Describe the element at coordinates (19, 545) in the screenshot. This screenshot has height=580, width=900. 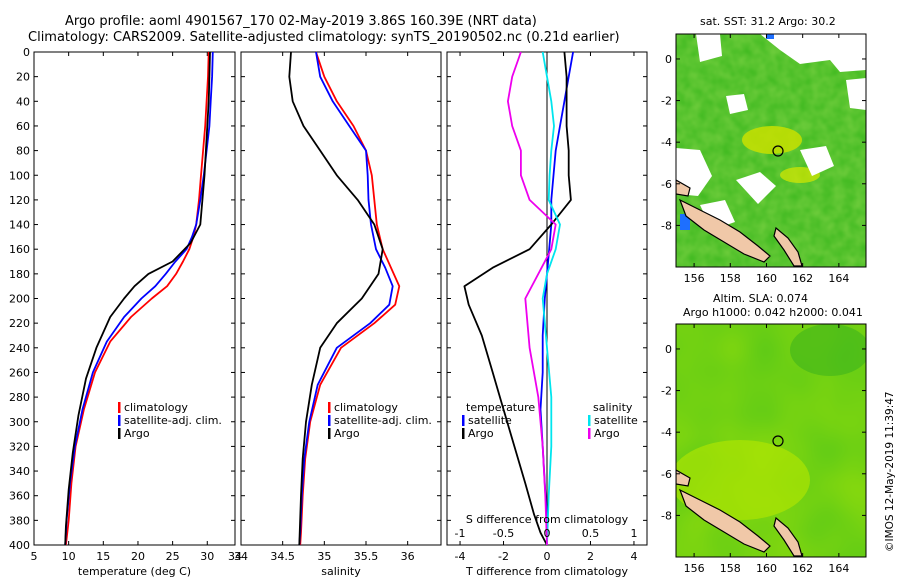
I see `y-tick-label: 400` at that location.